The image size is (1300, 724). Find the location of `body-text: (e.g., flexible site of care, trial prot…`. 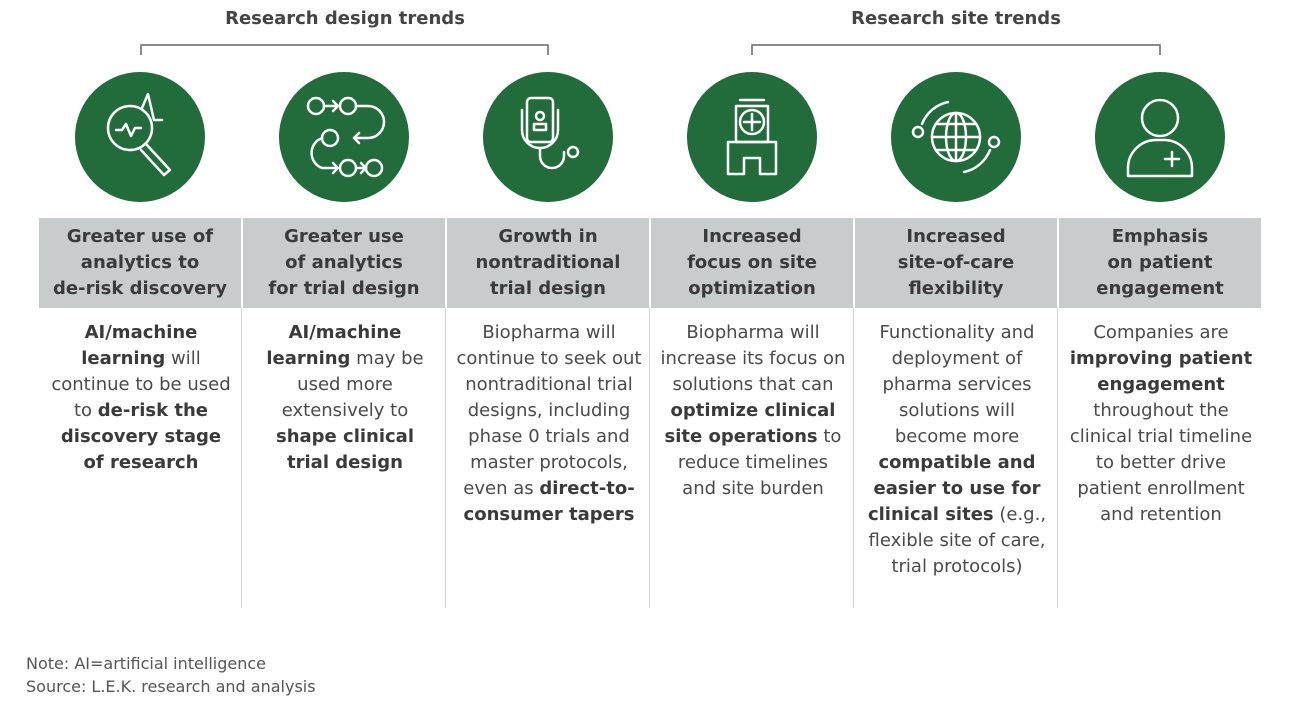

body-text: (e.g., flexible site of care, trial prot… is located at coordinates (957, 540).